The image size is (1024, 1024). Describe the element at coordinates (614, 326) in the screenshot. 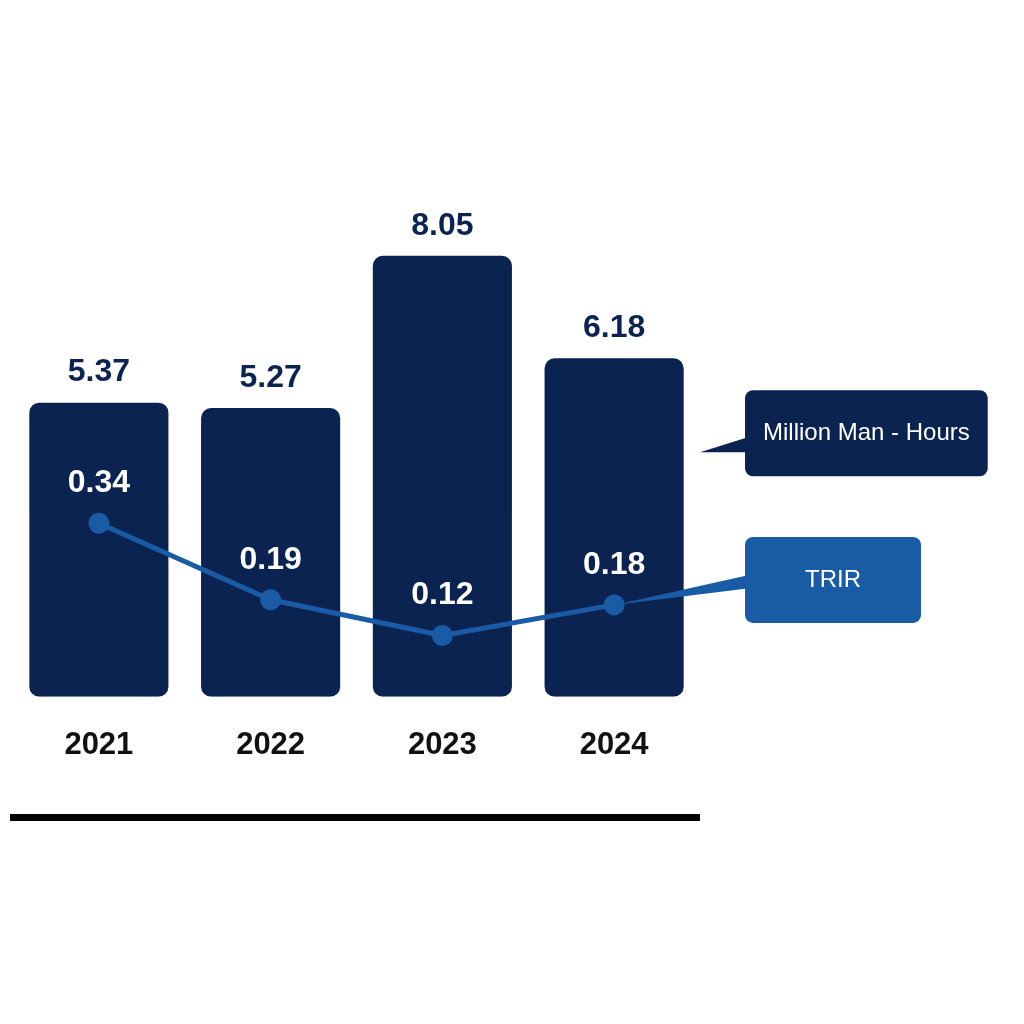

I see `data-label: 6.18` at that location.